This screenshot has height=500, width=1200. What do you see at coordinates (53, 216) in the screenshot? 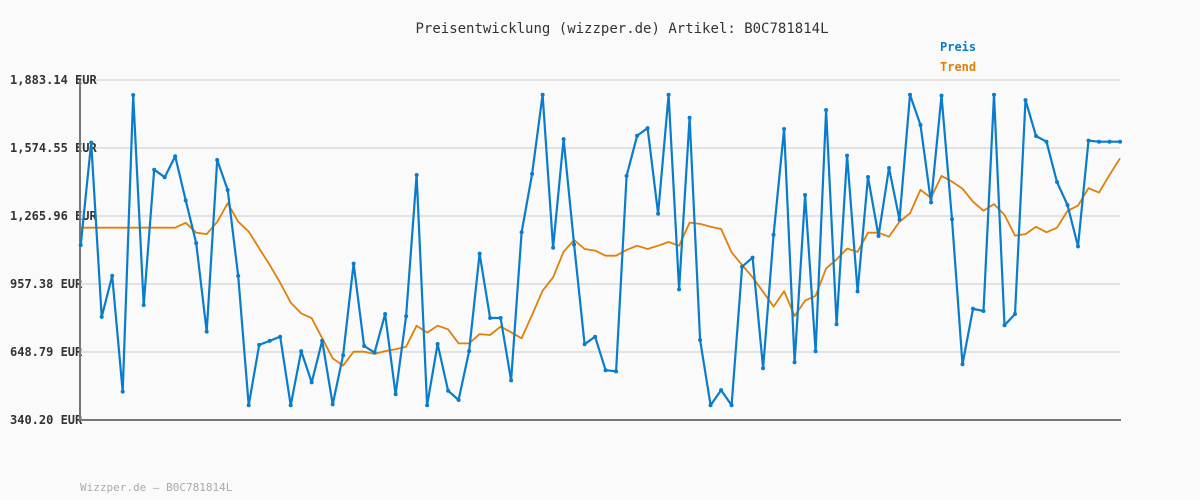
I see `y-tick-label: 1,265.96 EUR` at bounding box center [53, 216].